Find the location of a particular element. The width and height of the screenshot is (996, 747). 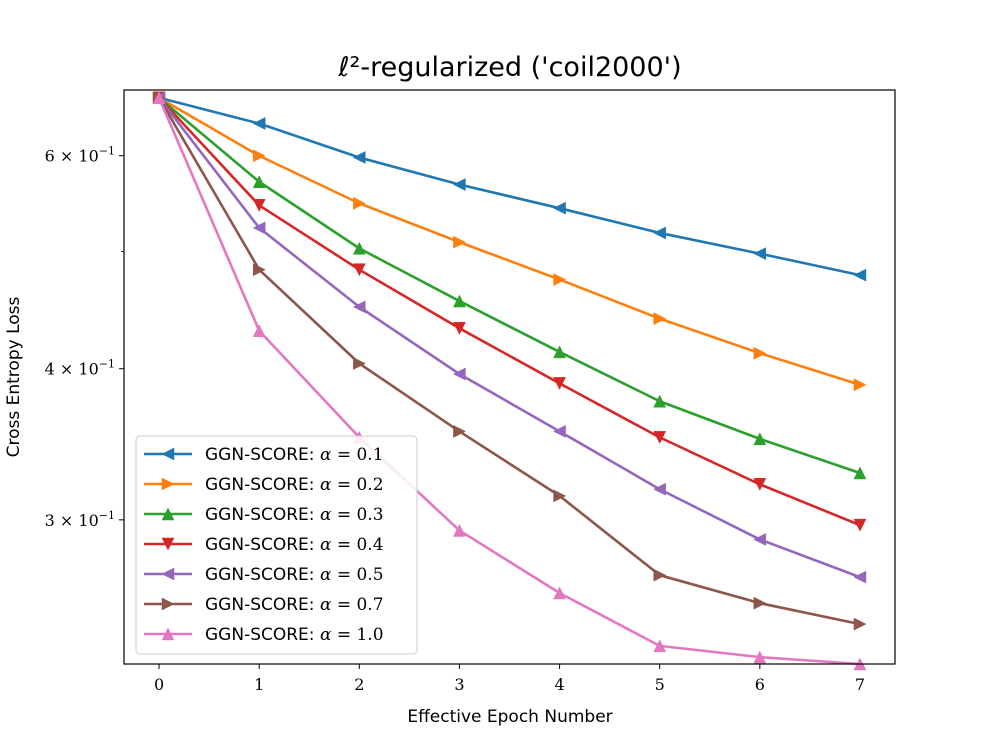

x-tick-label: 0 is located at coordinates (159, 684).